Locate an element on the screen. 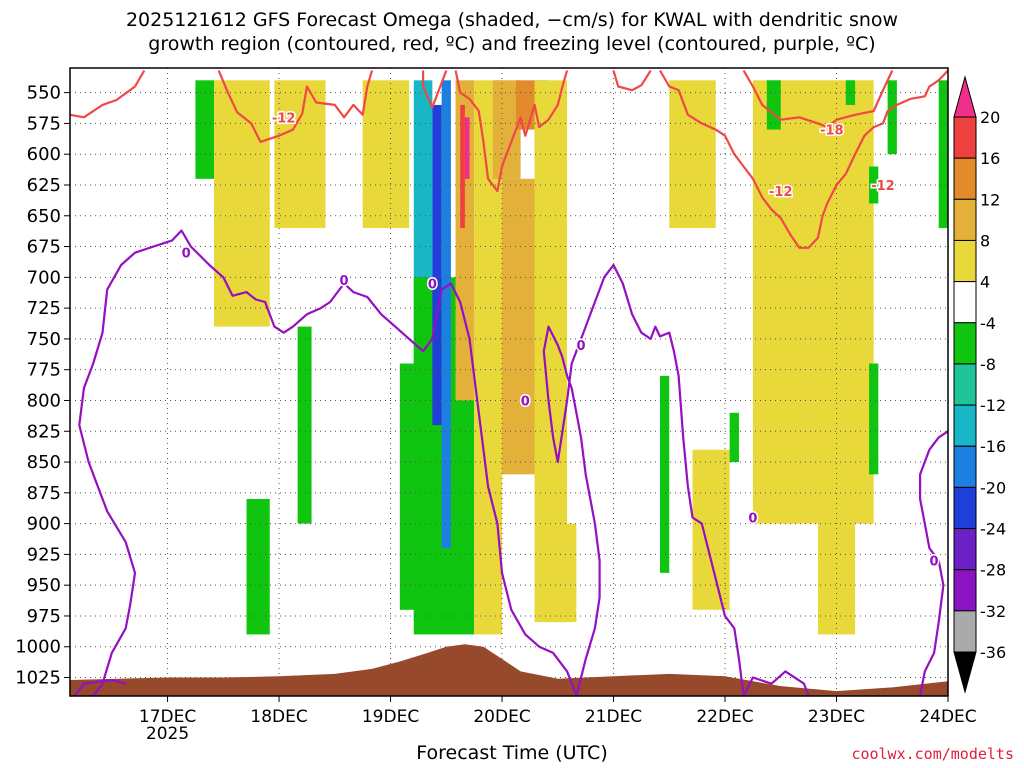 This screenshot has height=768, width=1024. y-tick-label: 700 is located at coordinates (44, 277).